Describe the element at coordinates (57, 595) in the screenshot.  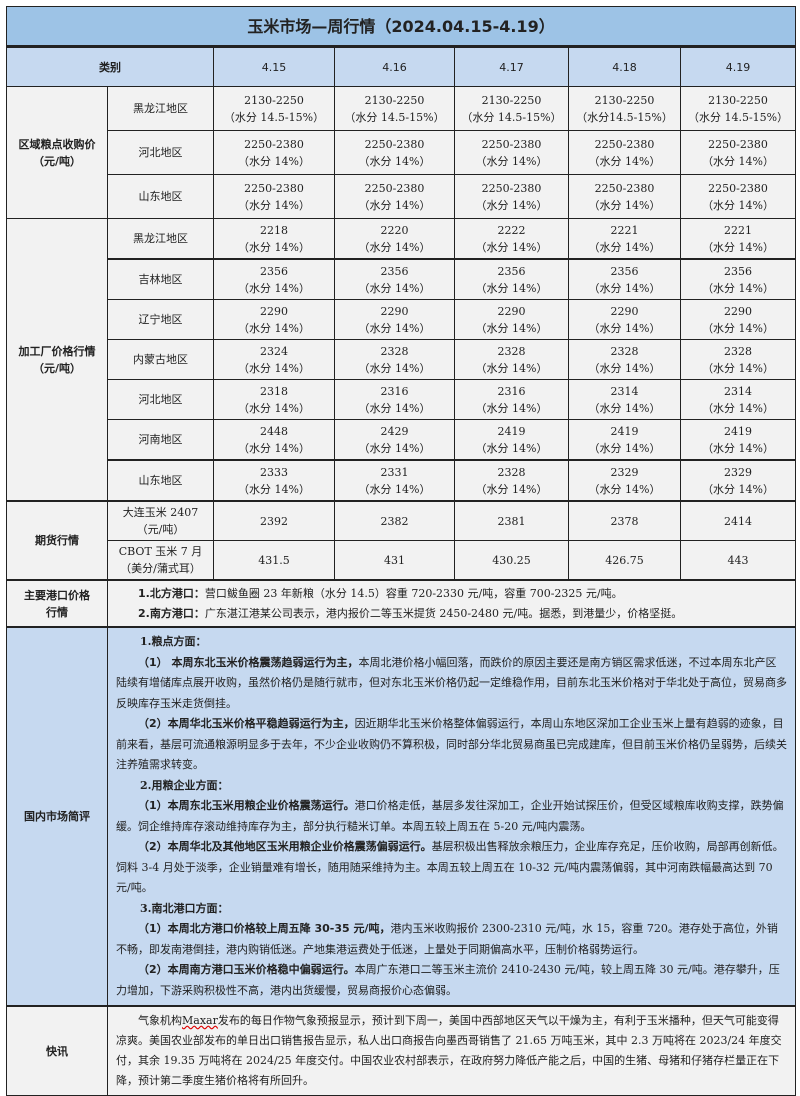
I see `label-line: 主要港口价格` at that location.